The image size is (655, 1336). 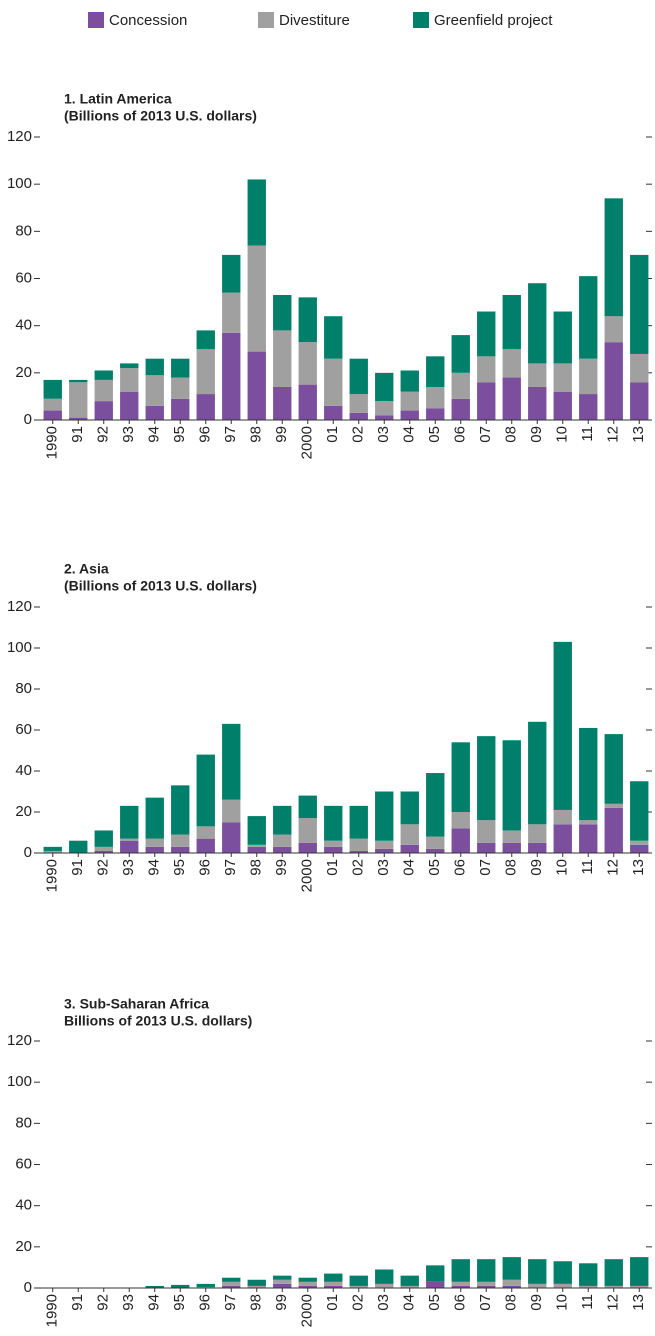 I want to click on y-tick-label: 60, so click(x=23, y=729).